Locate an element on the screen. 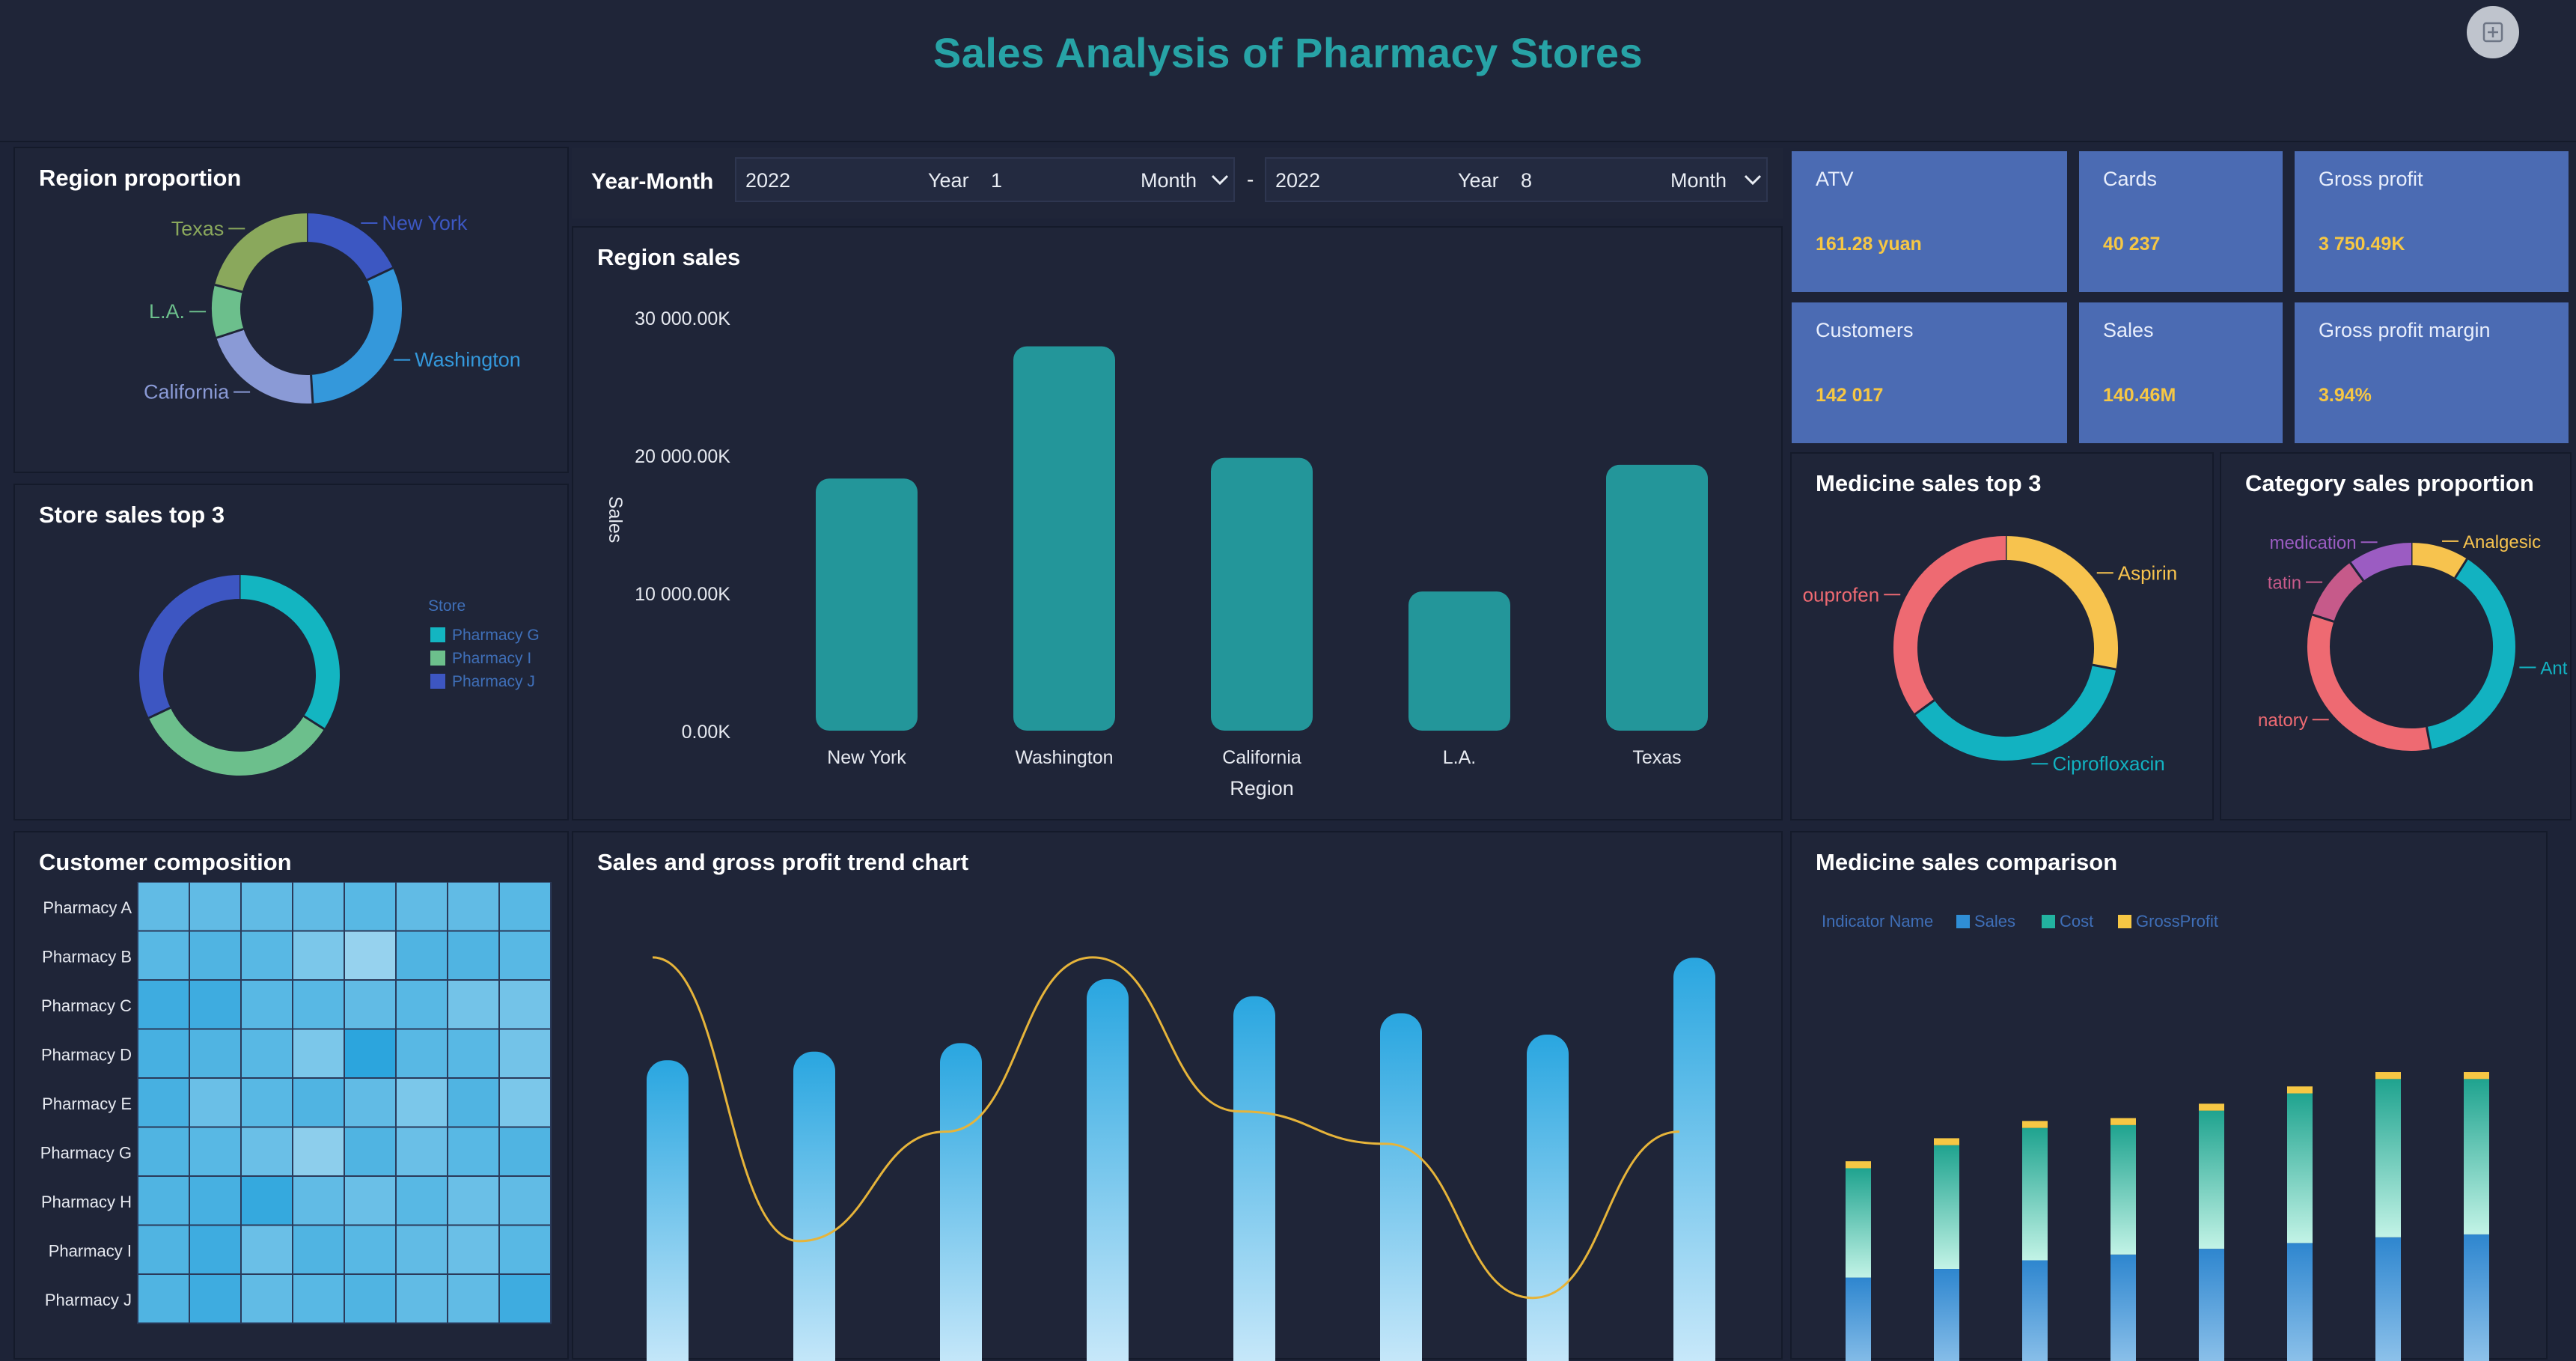 The width and height of the screenshot is (2576, 1361). slice-label: medication is located at coordinates (2313, 543).